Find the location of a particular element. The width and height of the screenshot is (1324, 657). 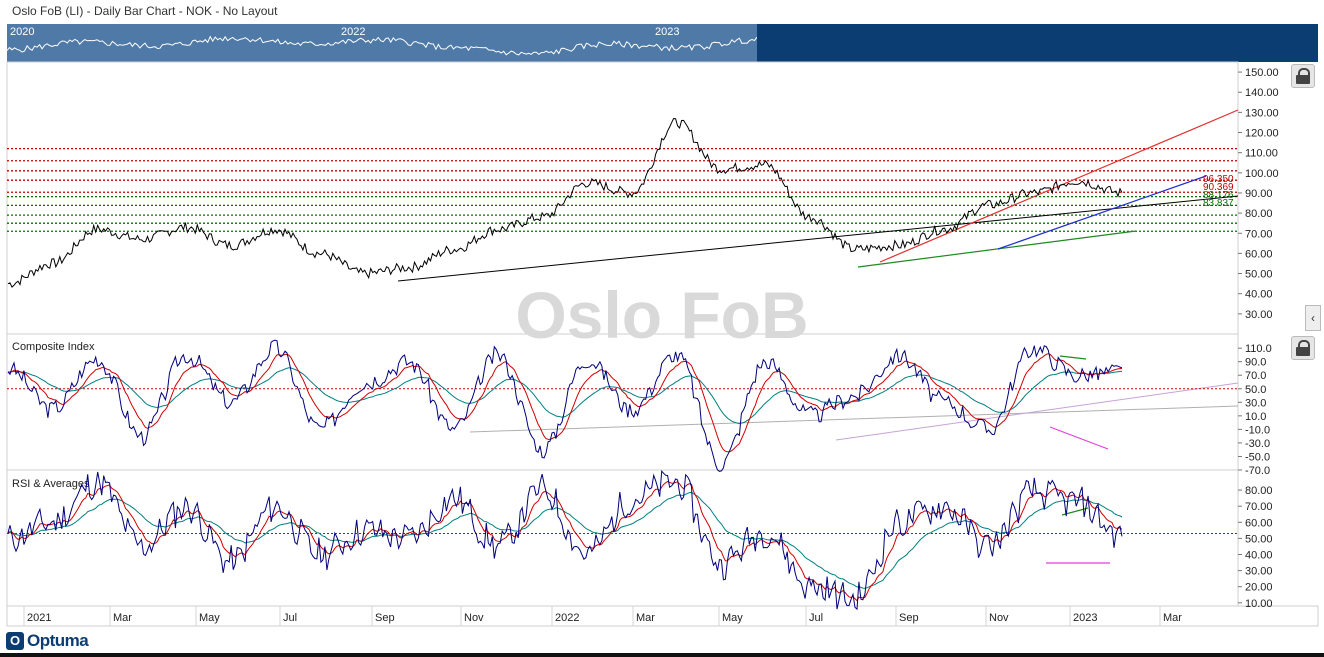

composite-tick-label: -70.0 is located at coordinates (1257, 471).